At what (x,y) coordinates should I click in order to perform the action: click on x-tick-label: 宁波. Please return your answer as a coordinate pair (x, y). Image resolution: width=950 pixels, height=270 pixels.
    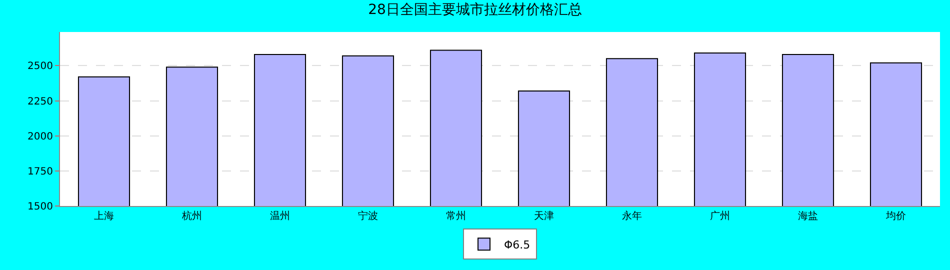
    Looking at the image, I should click on (368, 216).